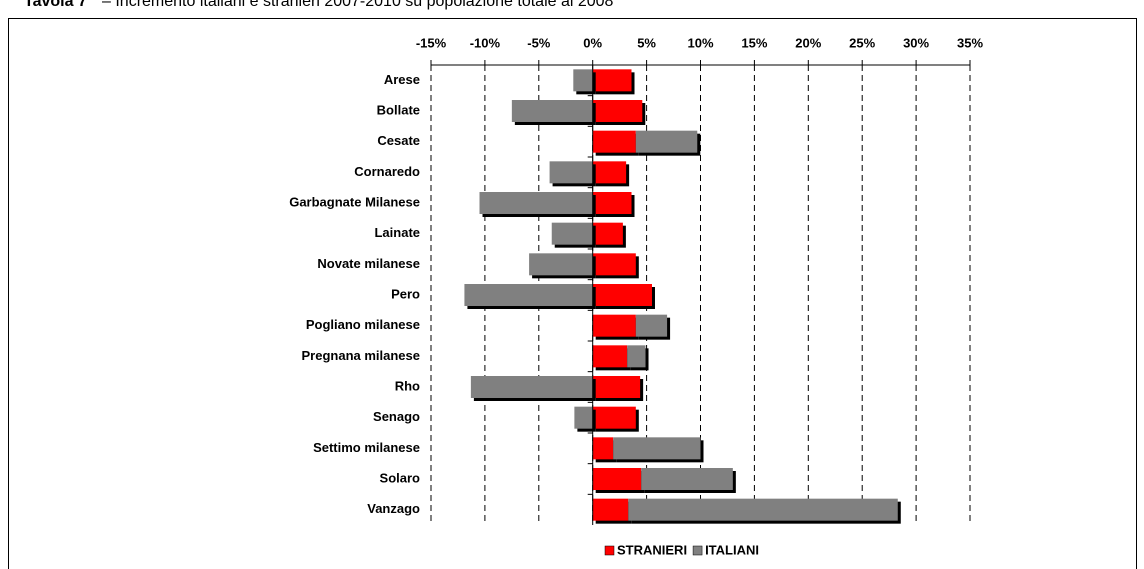 The width and height of the screenshot is (1144, 569). I want to click on x-tick-label: 5%, so click(646, 42).